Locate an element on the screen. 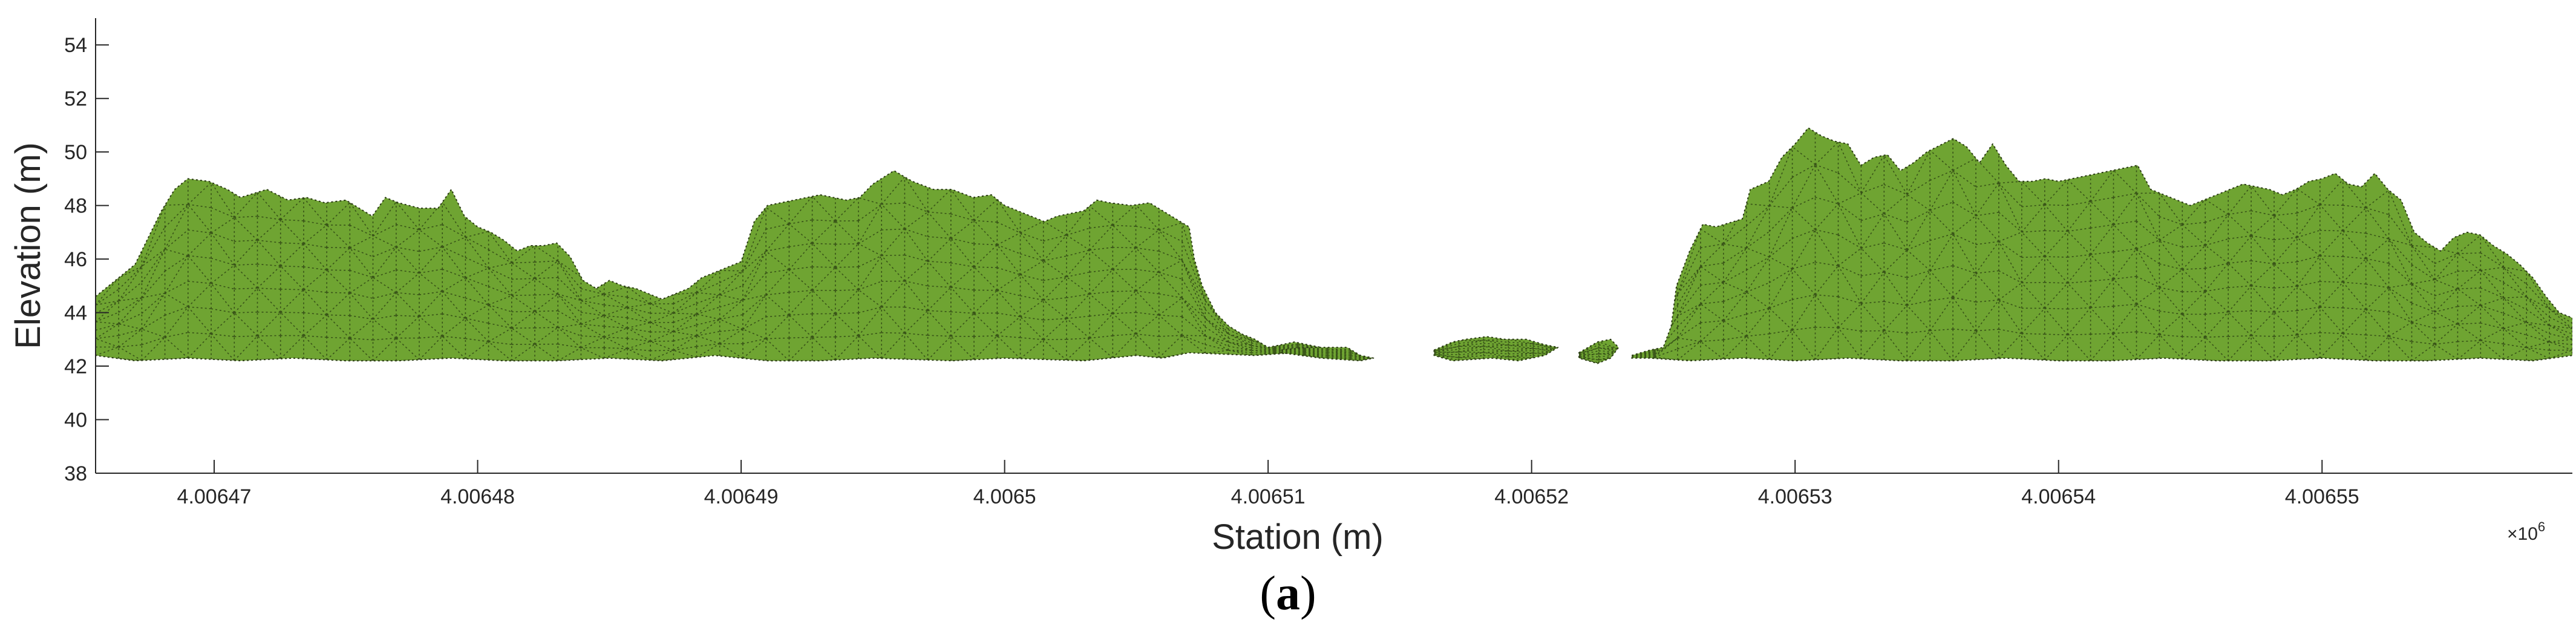 The image size is (2576, 639). y-tick-label: 42 is located at coordinates (75, 367).